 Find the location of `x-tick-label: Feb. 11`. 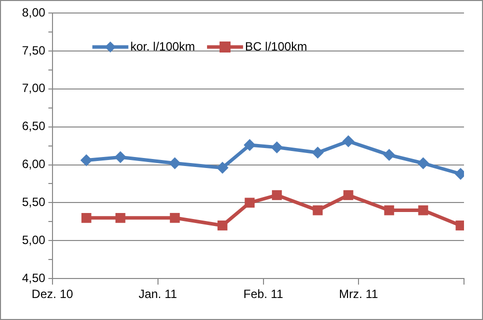

x-tick-label: Feb. 11 is located at coordinates (263, 294).